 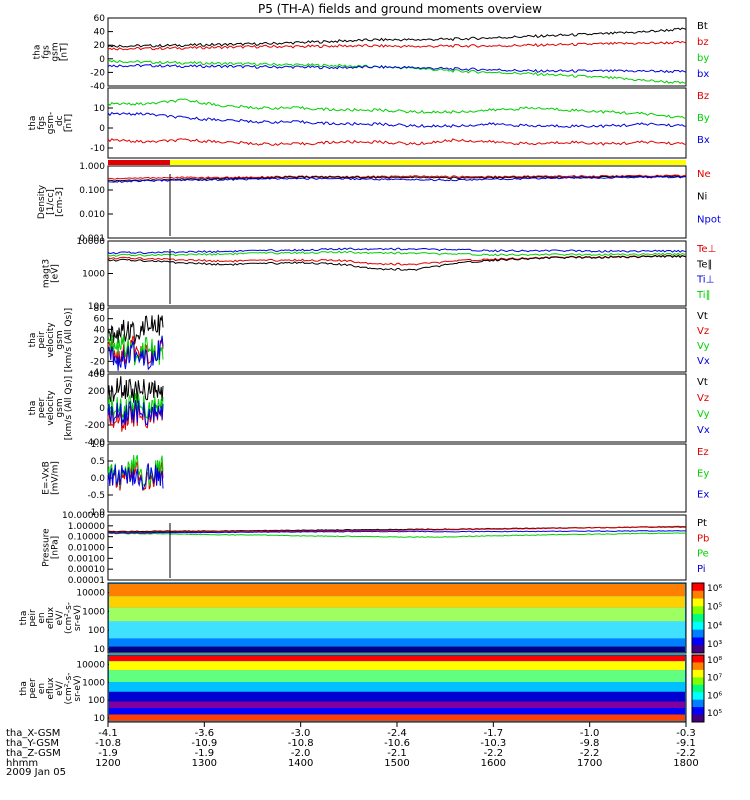 I want to click on x-tick-label: 1300, so click(x=204, y=763).